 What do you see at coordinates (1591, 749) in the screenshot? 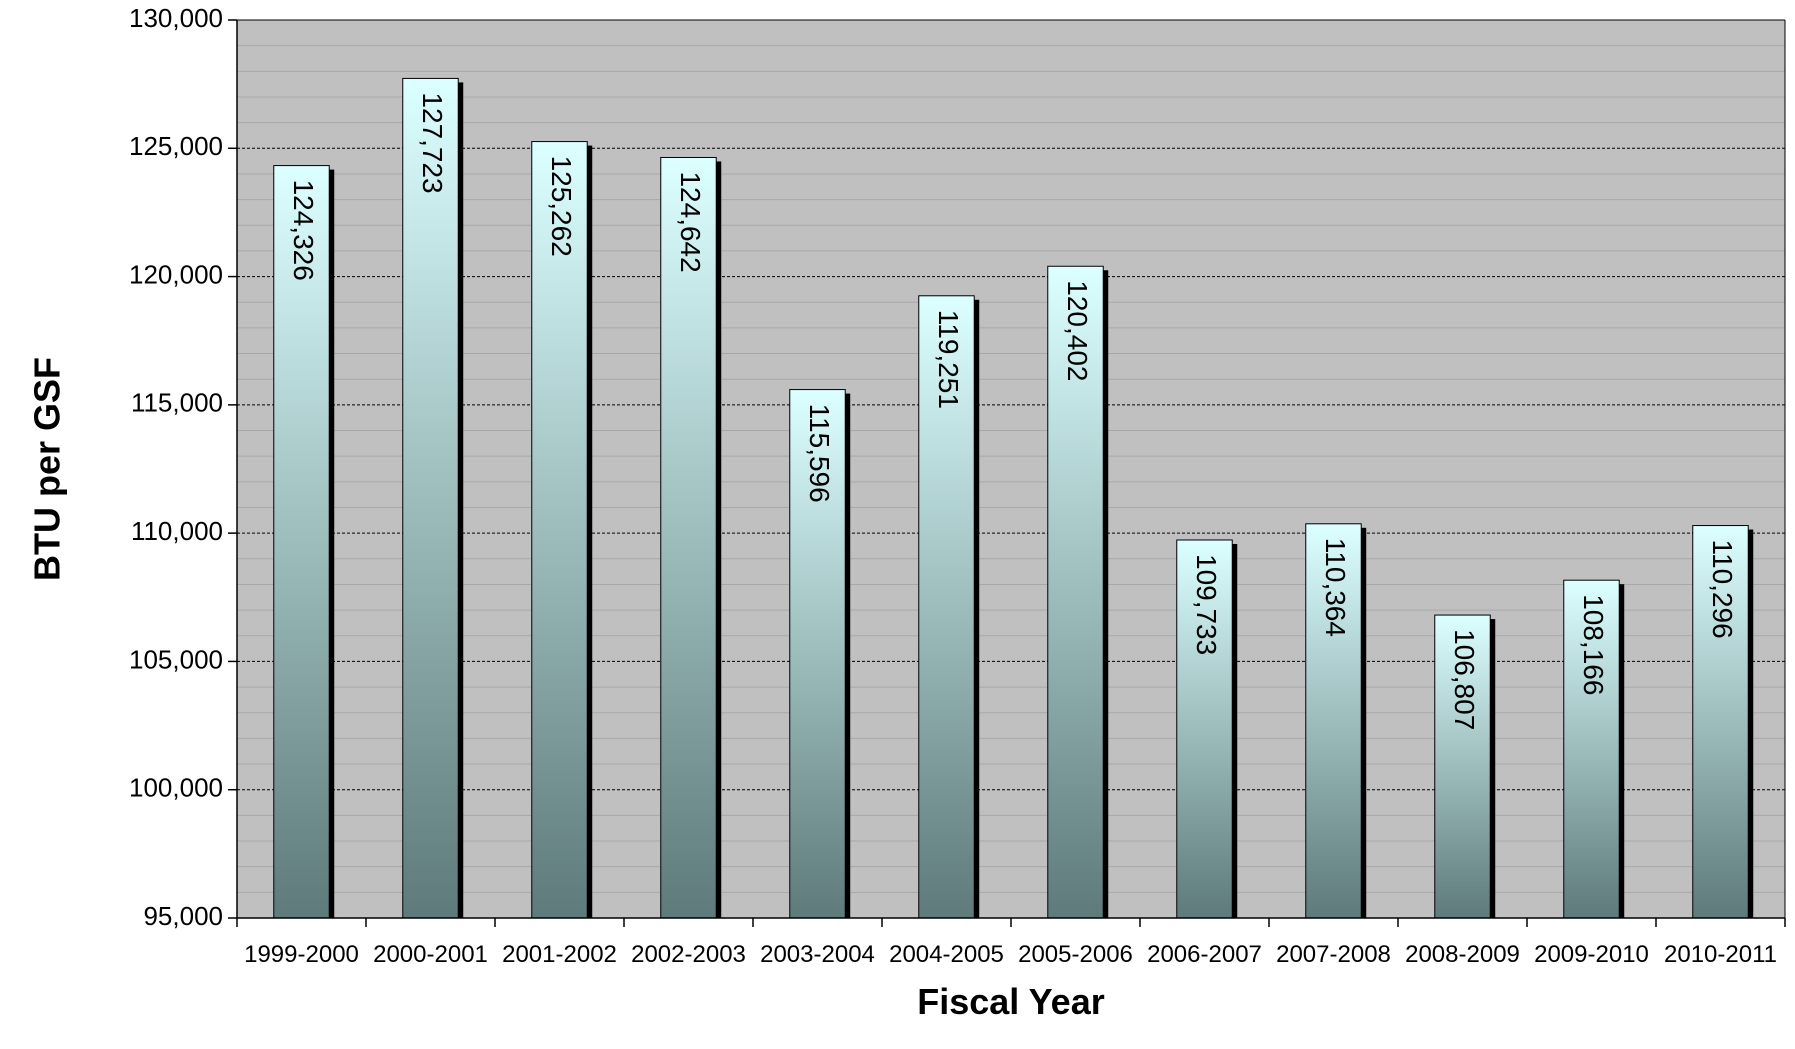
I see `bar-2009-2010` at bounding box center [1591, 749].